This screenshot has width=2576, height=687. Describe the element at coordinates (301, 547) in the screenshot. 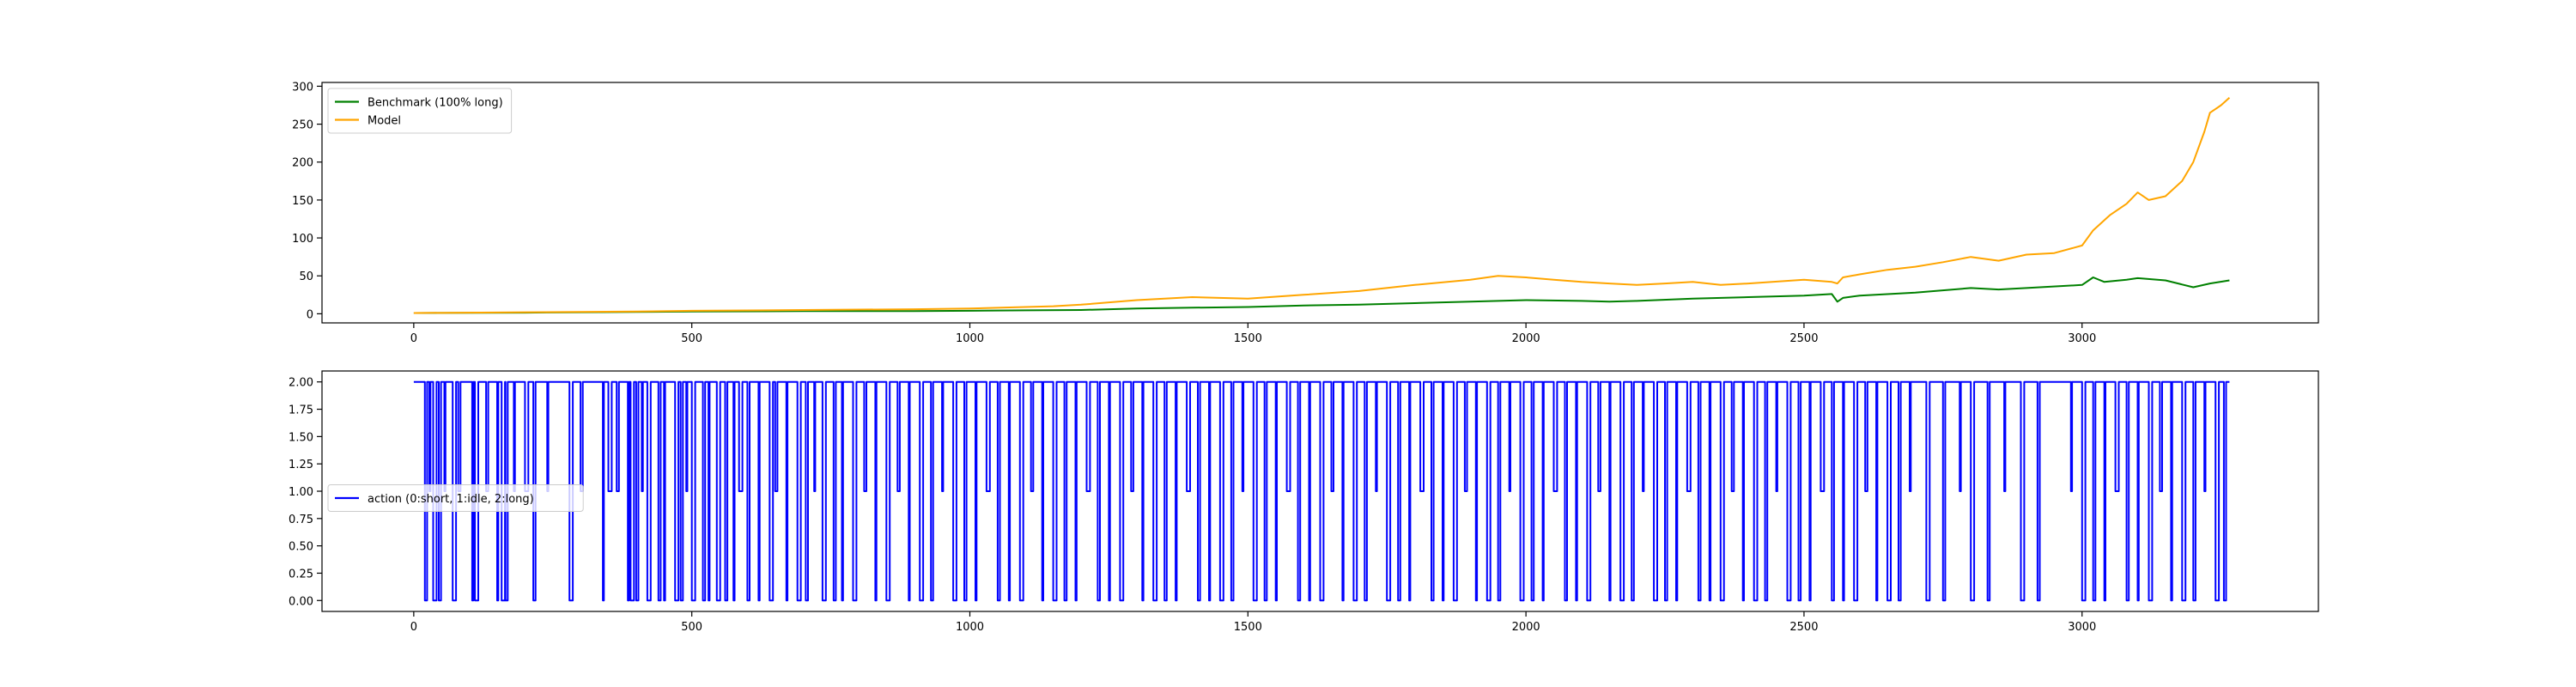

I see `y-tick-label: 0.50` at that location.